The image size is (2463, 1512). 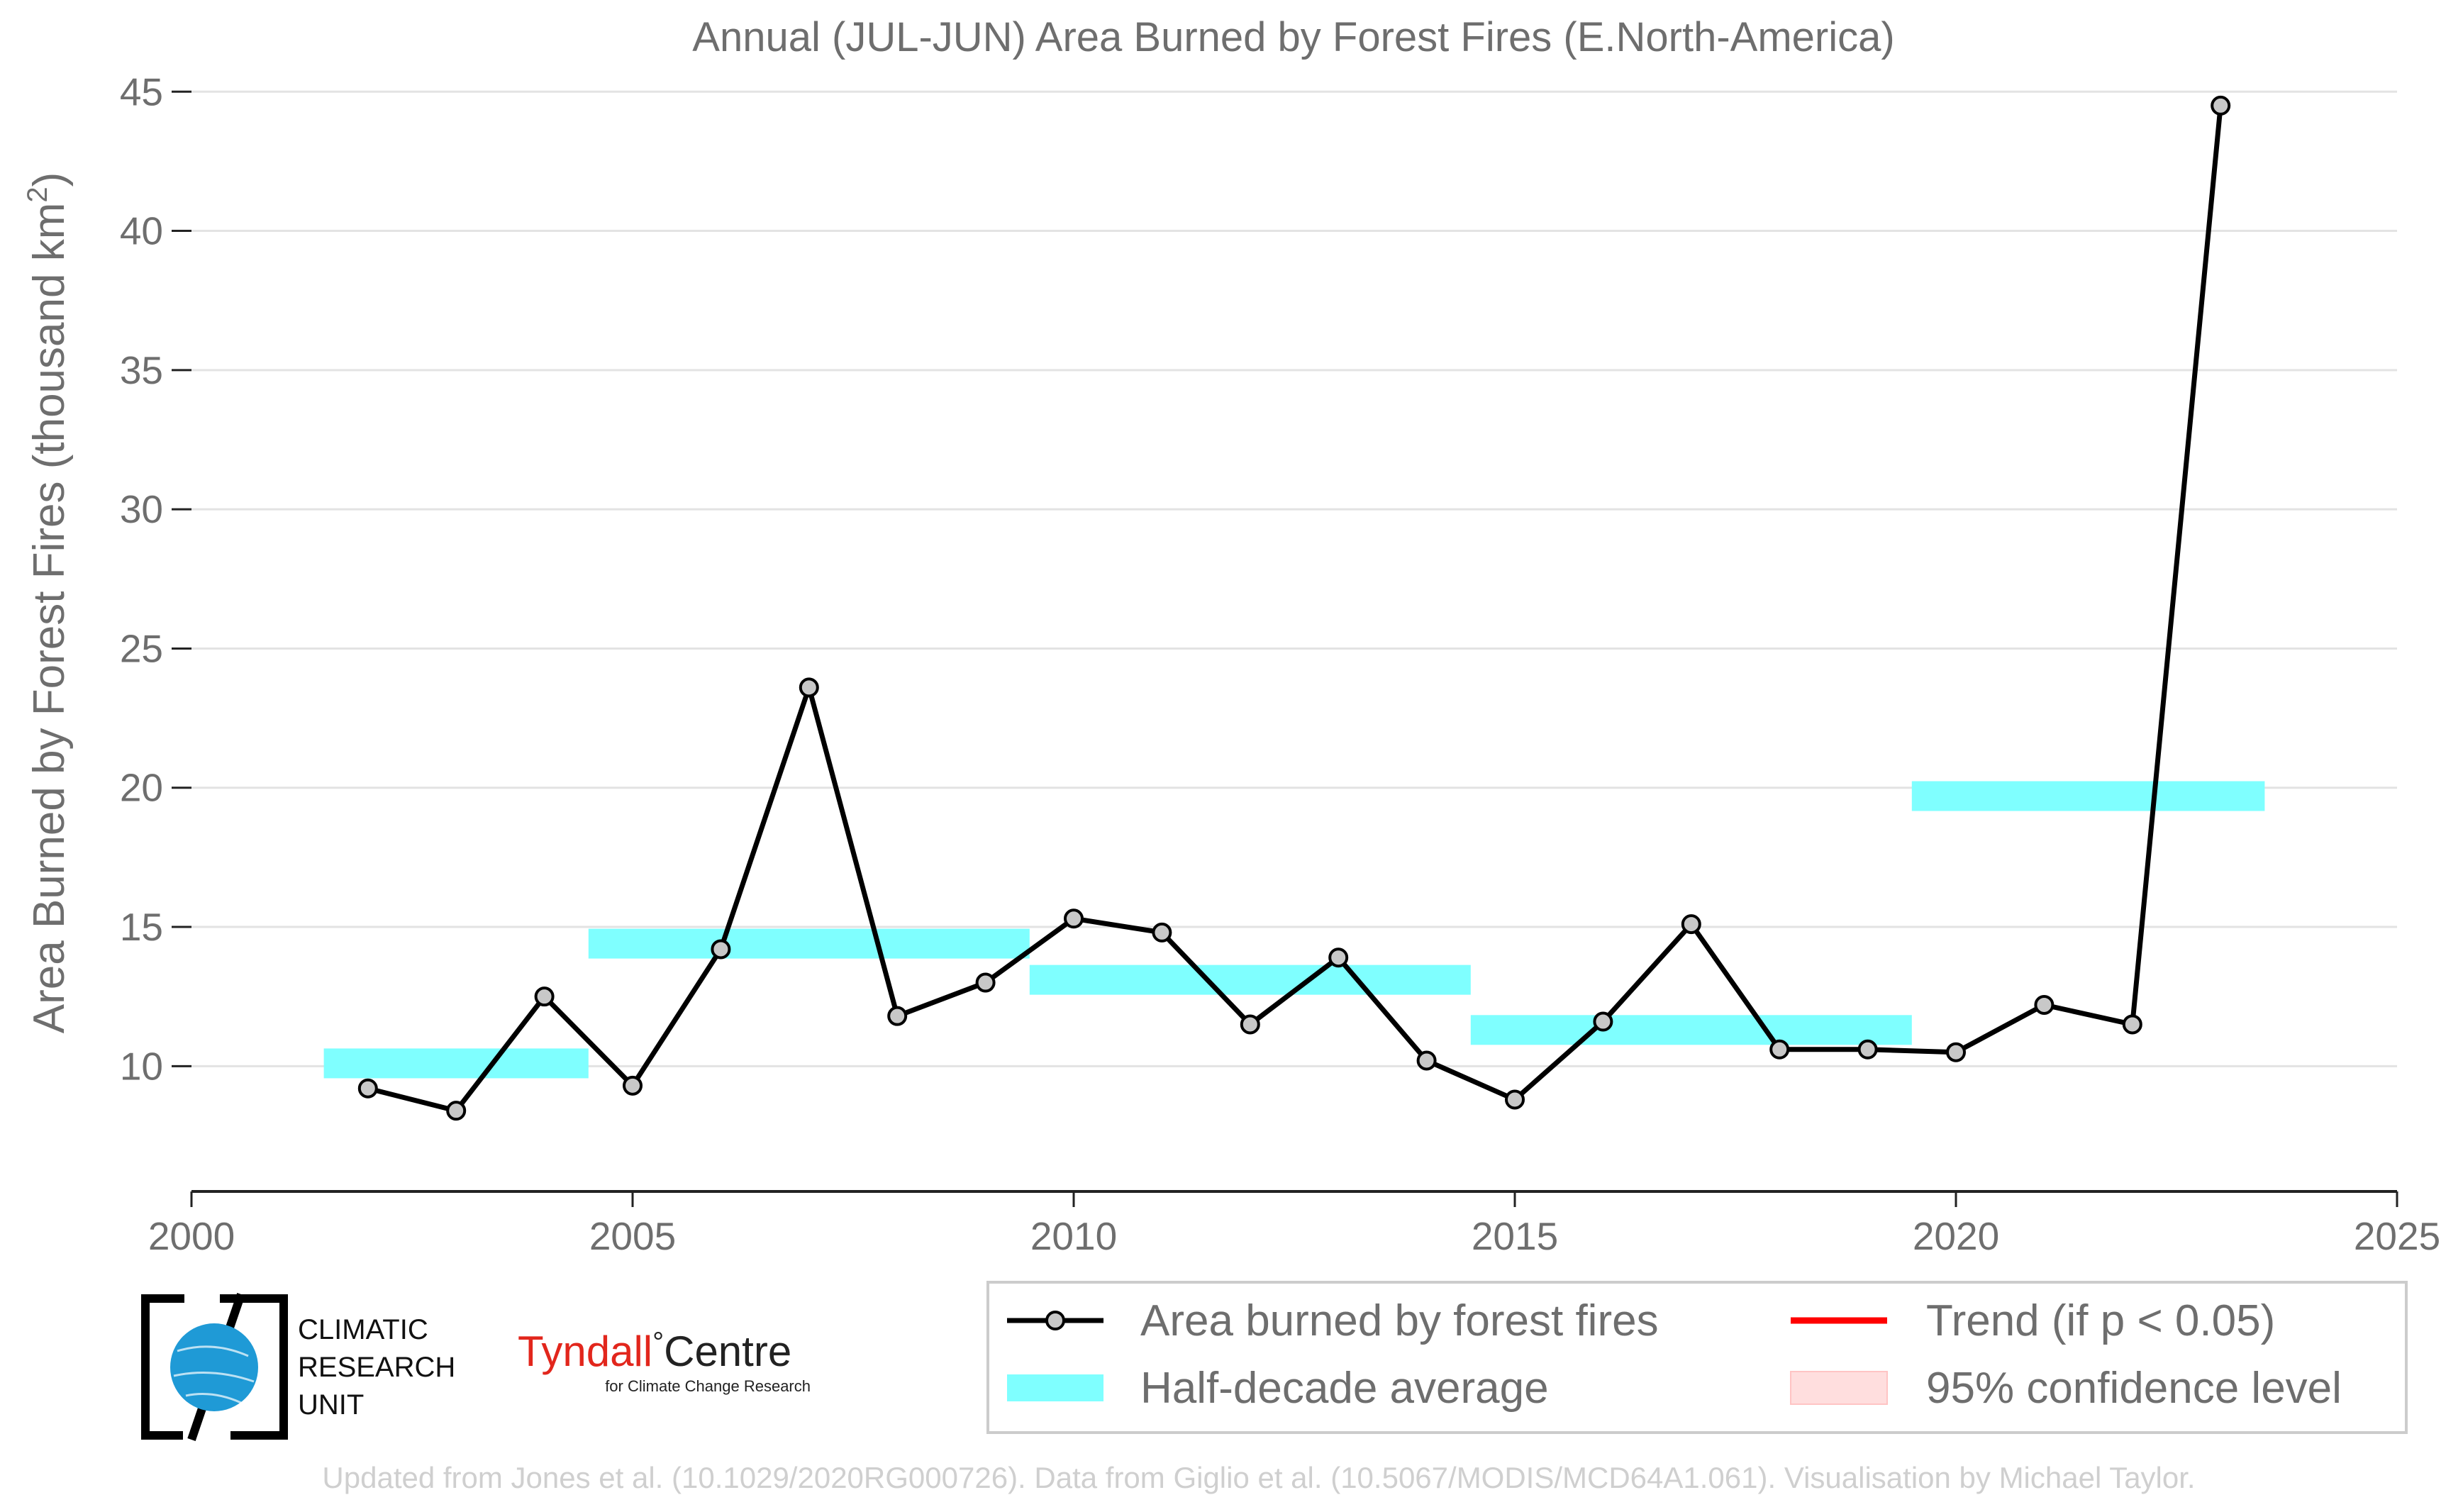 What do you see at coordinates (1839, 1388) in the screenshot?
I see `legend-confidence-symbol` at bounding box center [1839, 1388].